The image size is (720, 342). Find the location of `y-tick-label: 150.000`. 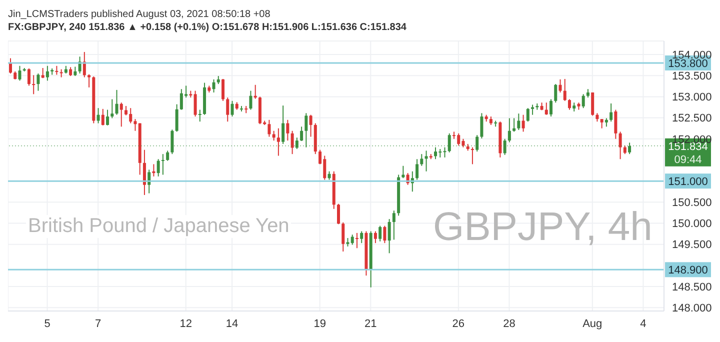

y-tick-label: 150.000 is located at coordinates (692, 224).